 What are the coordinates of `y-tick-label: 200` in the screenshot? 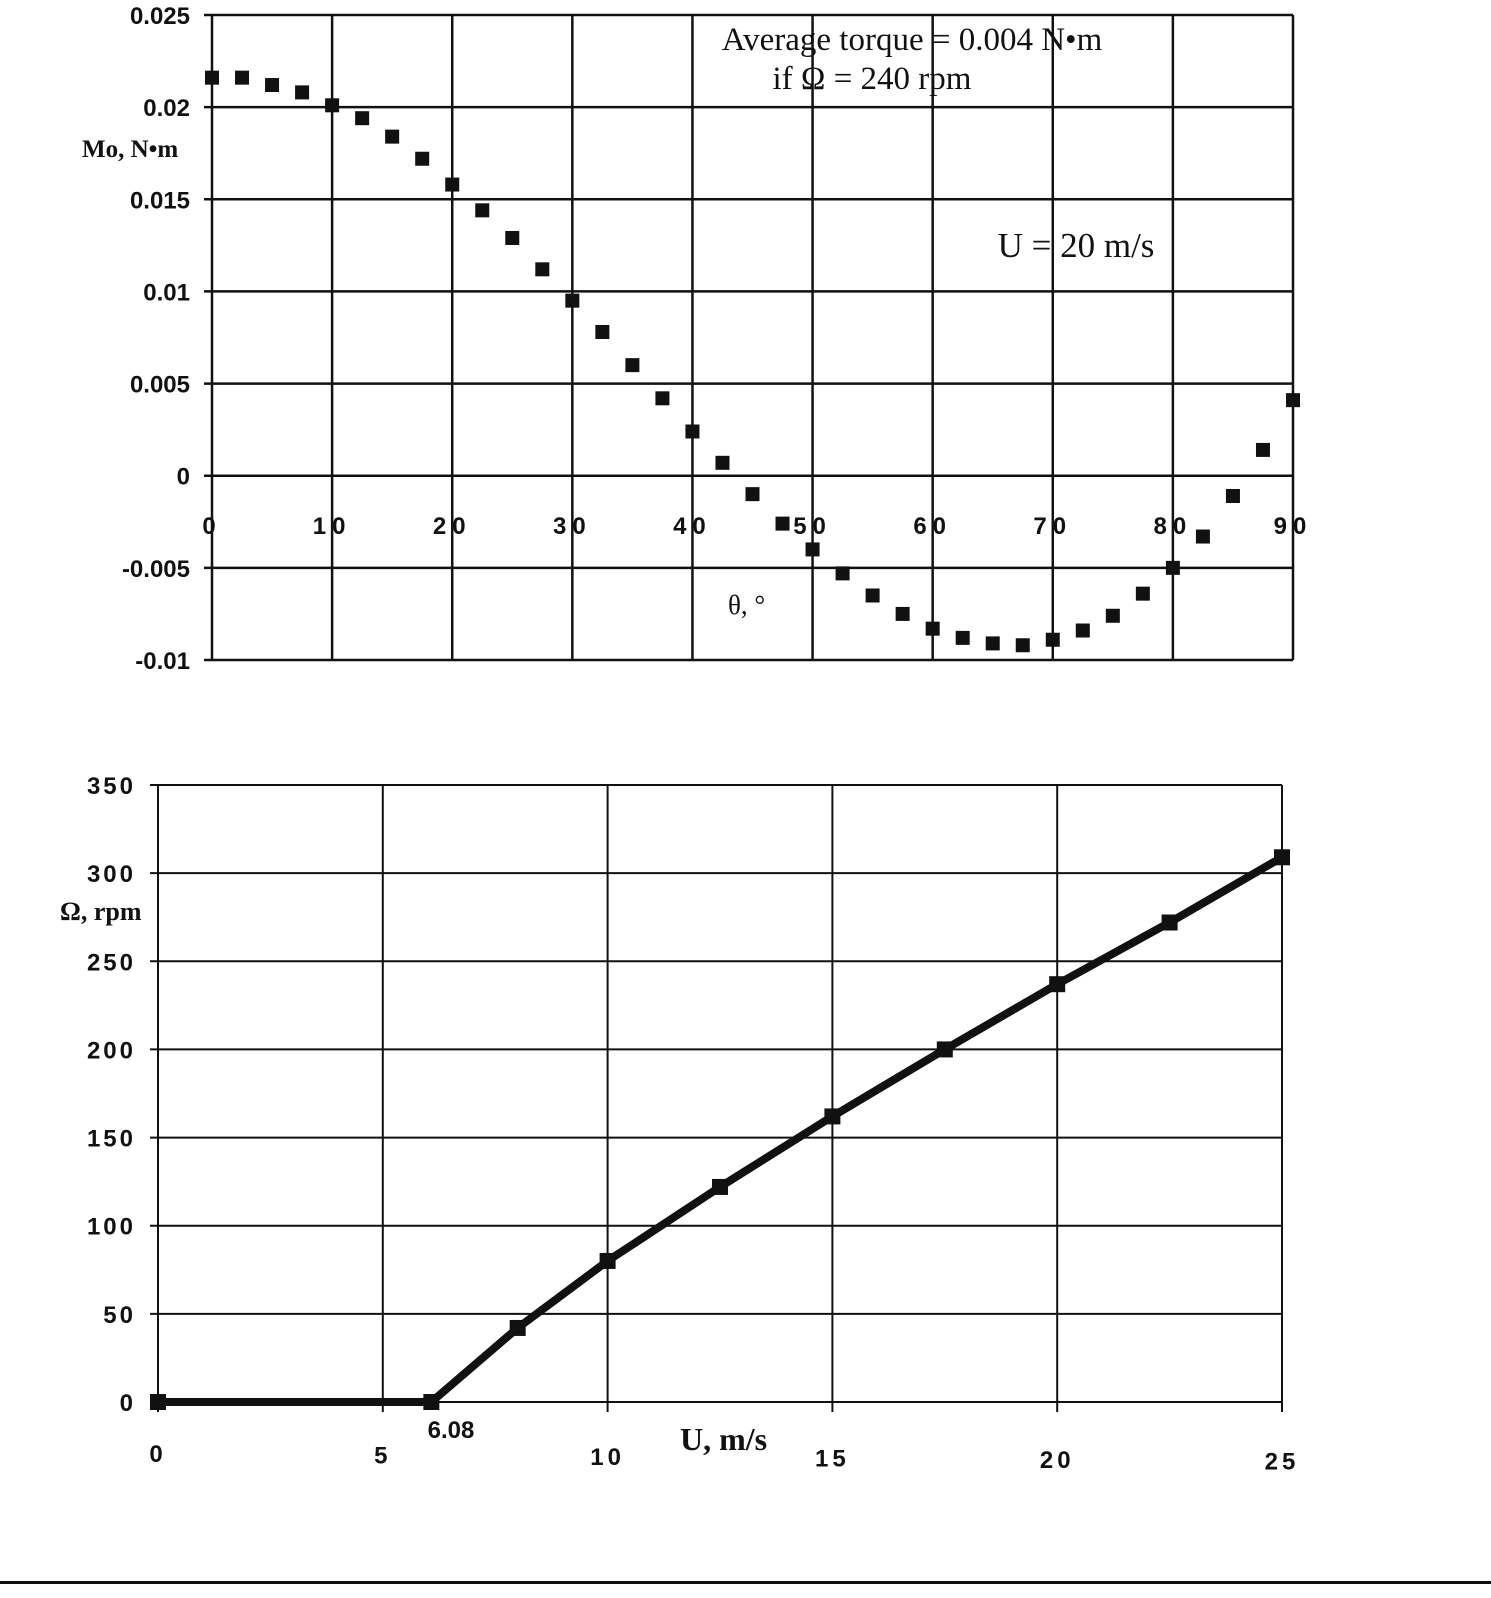 It's located at (111, 1050).